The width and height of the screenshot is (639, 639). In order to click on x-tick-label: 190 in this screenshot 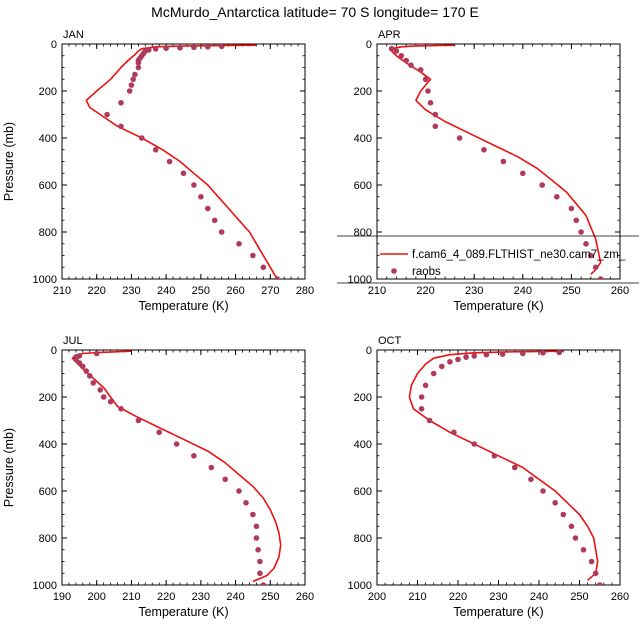, I will do `click(62, 597)`.